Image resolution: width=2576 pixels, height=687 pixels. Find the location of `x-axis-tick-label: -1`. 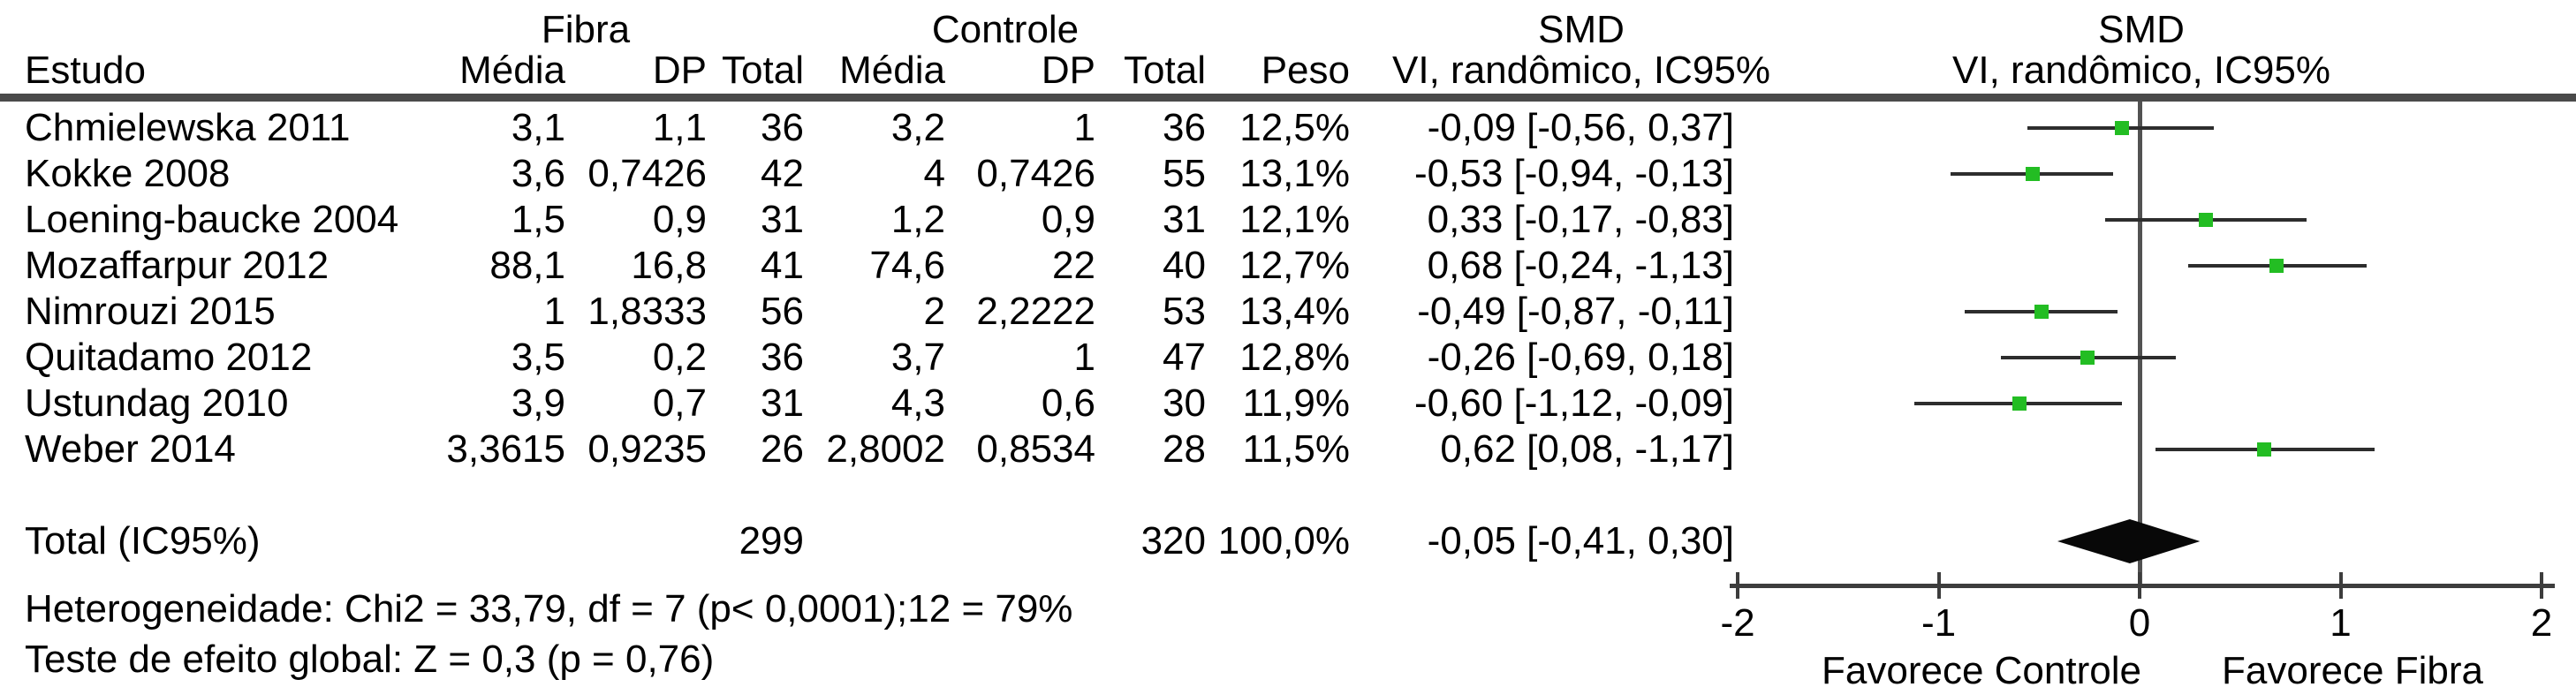

x-axis-tick-label: -1 is located at coordinates (1939, 623).